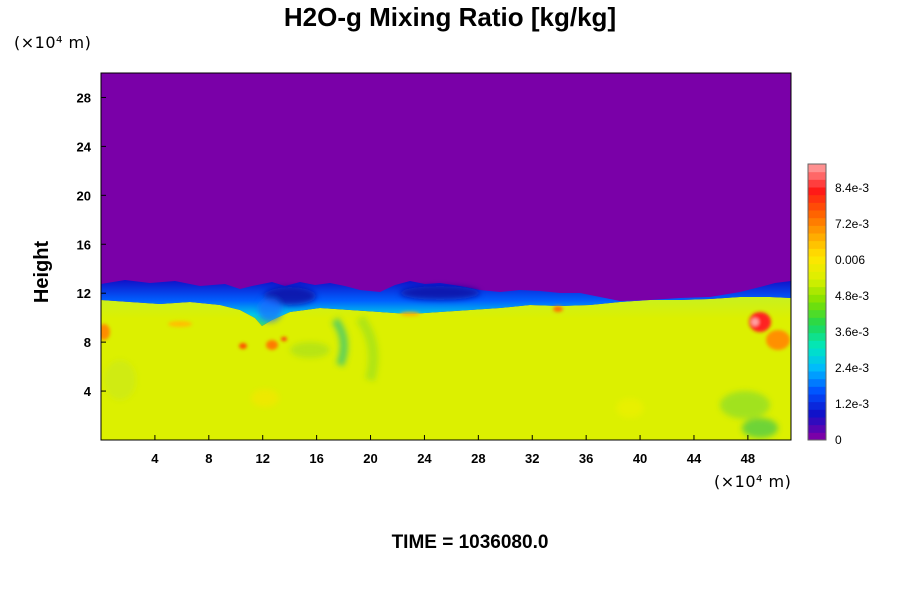  Describe the element at coordinates (84, 244) in the screenshot. I see `y-tick-label: 16` at that location.